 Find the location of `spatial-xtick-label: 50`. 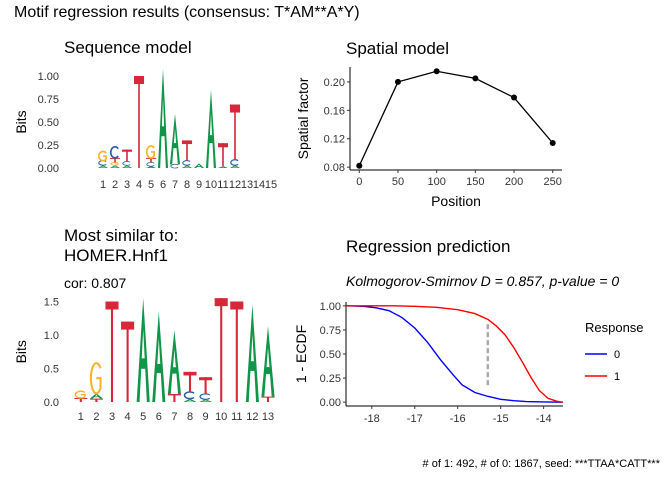

spatial-xtick-label: 50 is located at coordinates (398, 182).